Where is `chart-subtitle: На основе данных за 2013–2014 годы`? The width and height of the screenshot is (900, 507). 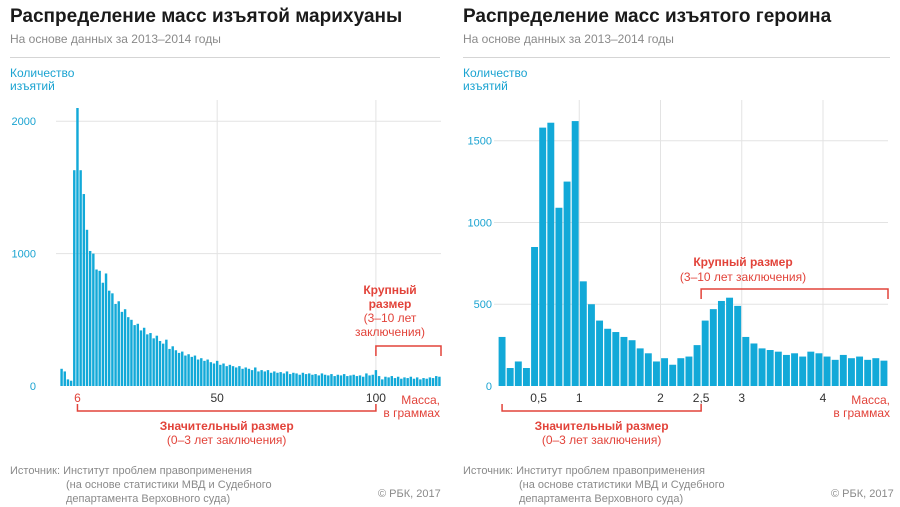 chart-subtitle: На основе данных за 2013–2014 годы is located at coordinates (115, 39).